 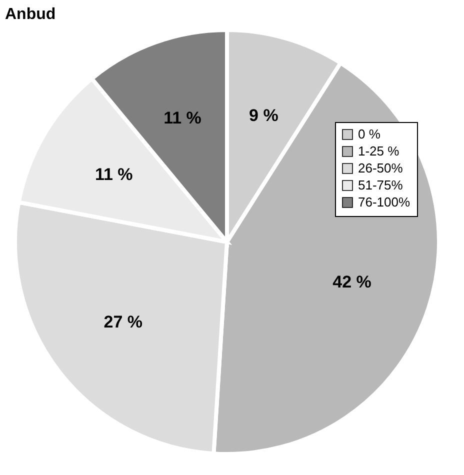 What do you see at coordinates (30, 14) in the screenshot?
I see `chart-title: Anbud` at bounding box center [30, 14].